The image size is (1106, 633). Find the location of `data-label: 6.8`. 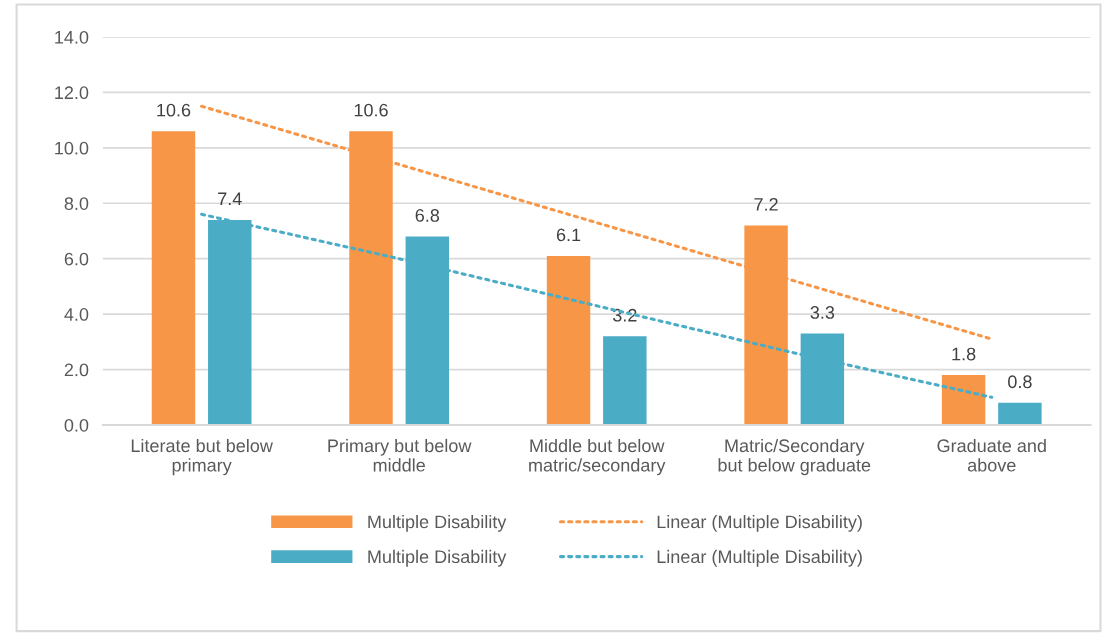

data-label: 6.8 is located at coordinates (427, 215).